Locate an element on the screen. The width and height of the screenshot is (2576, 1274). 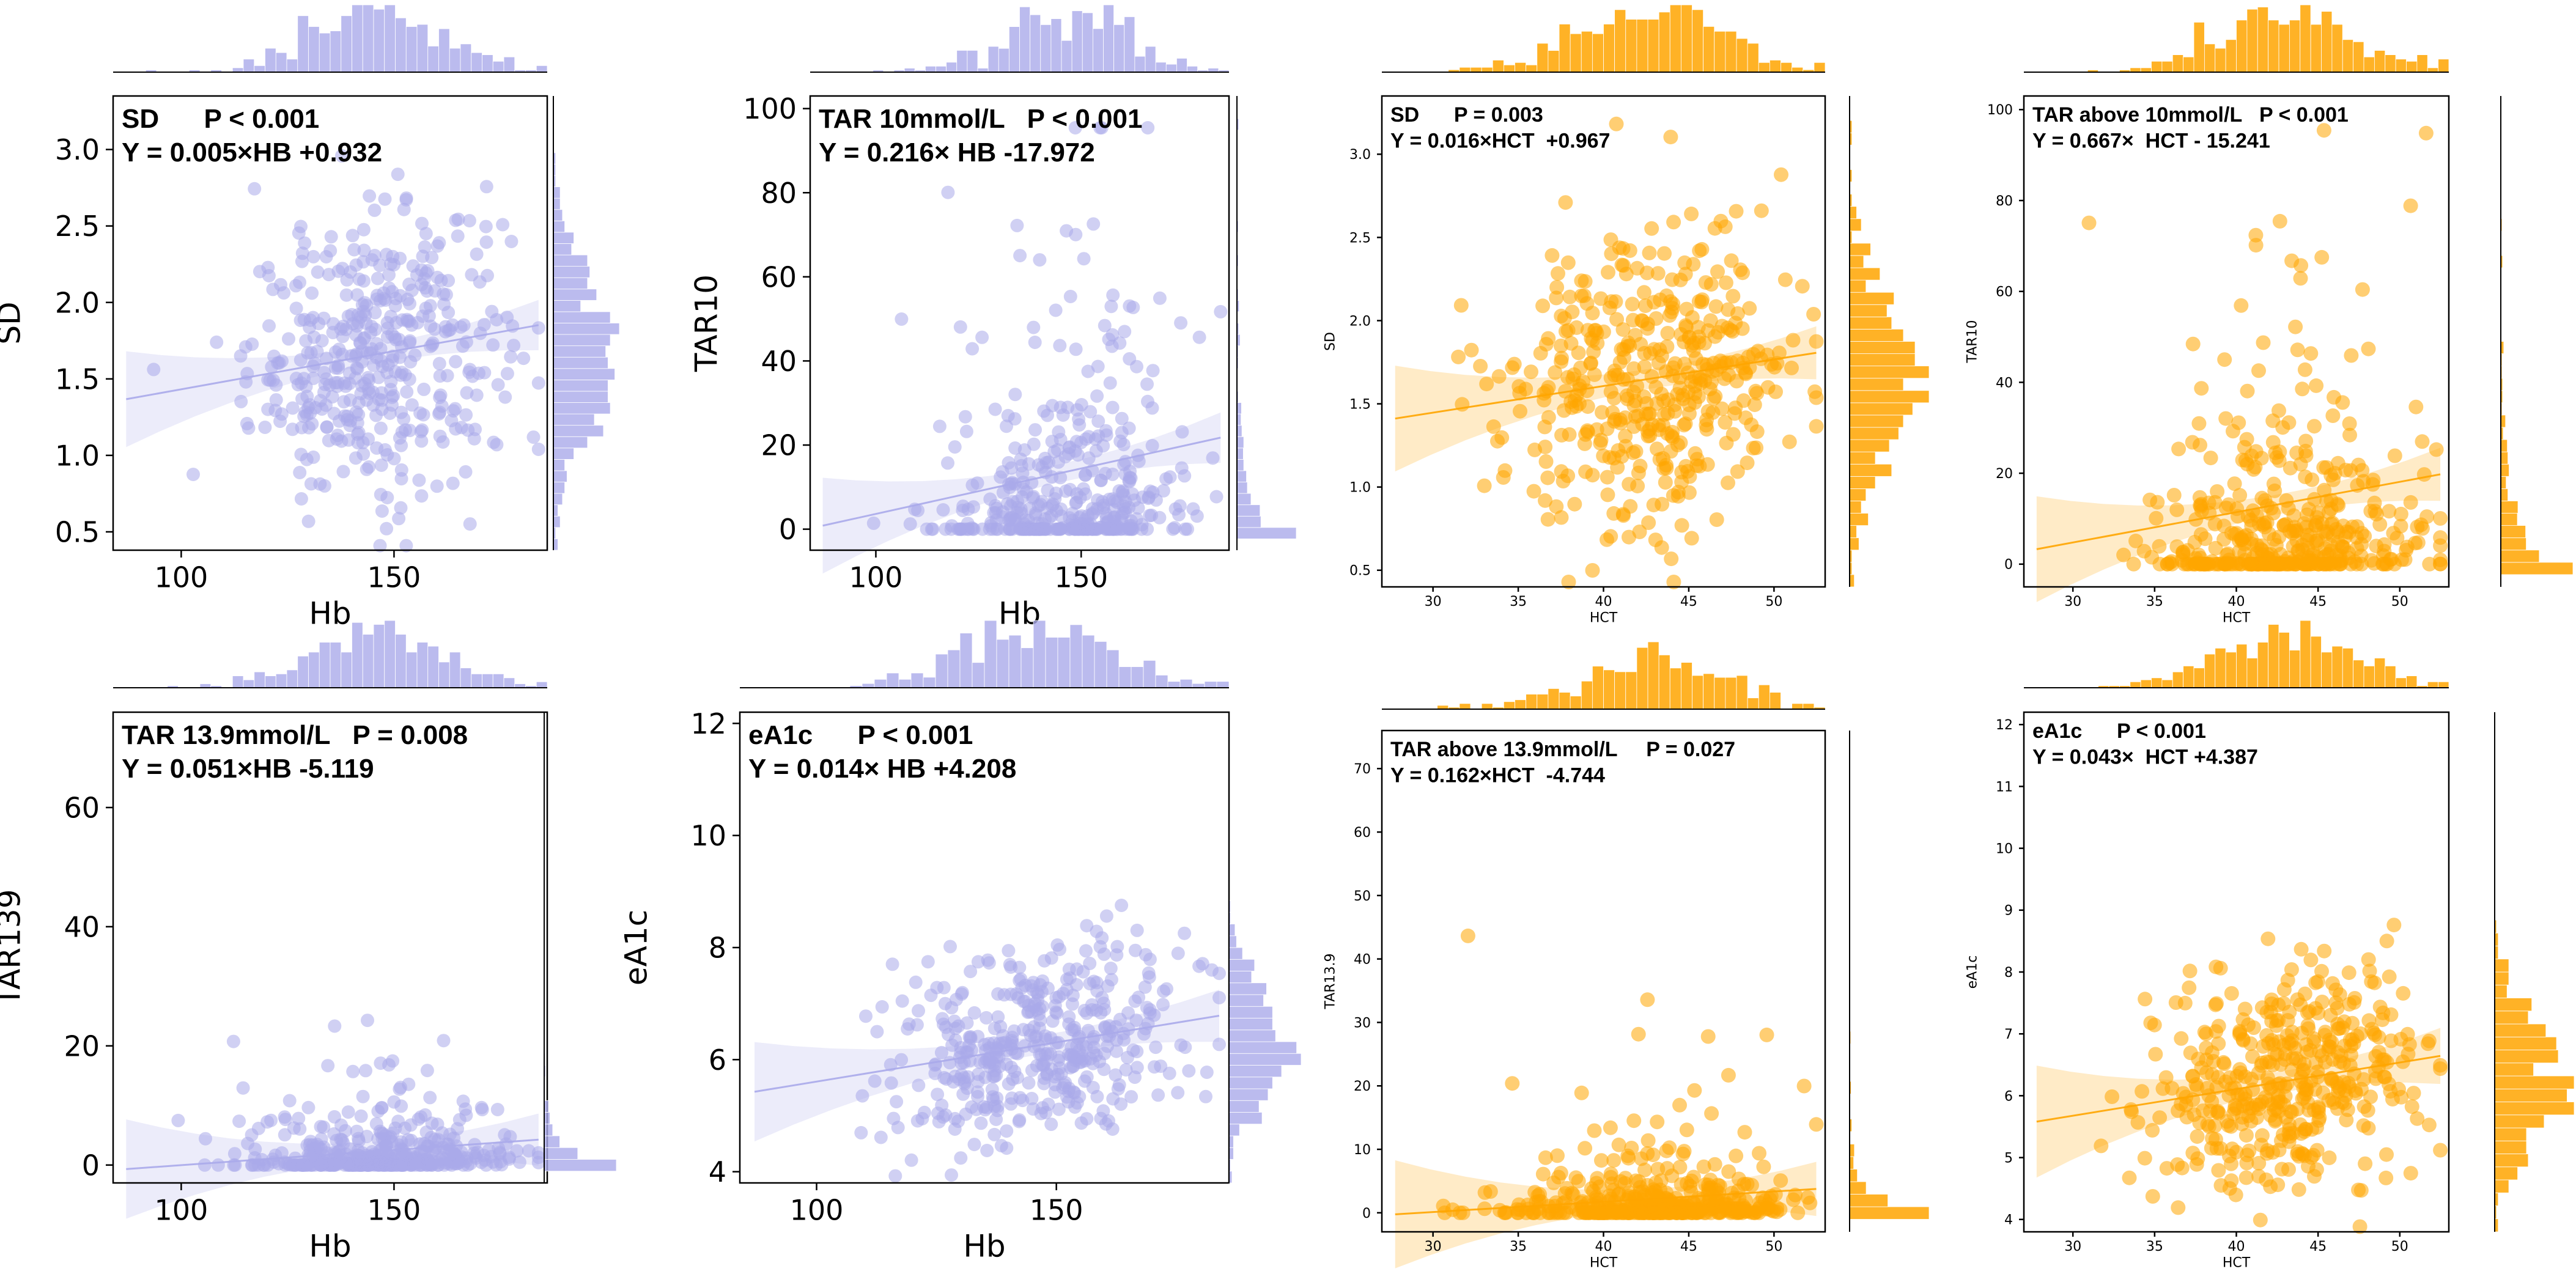
annotation-equation: Y = 0.016×HCT +0.967 is located at coordinates (1500, 141).